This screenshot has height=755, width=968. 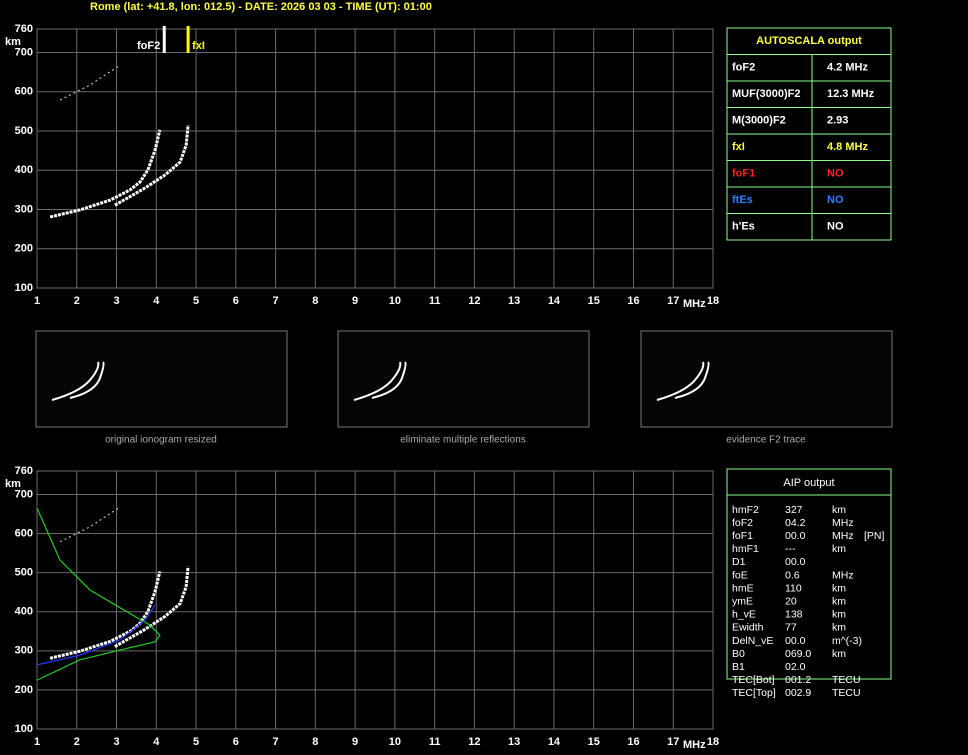 What do you see at coordinates (759, 121) in the screenshot?
I see `row-label: M(3000)F2` at bounding box center [759, 121].